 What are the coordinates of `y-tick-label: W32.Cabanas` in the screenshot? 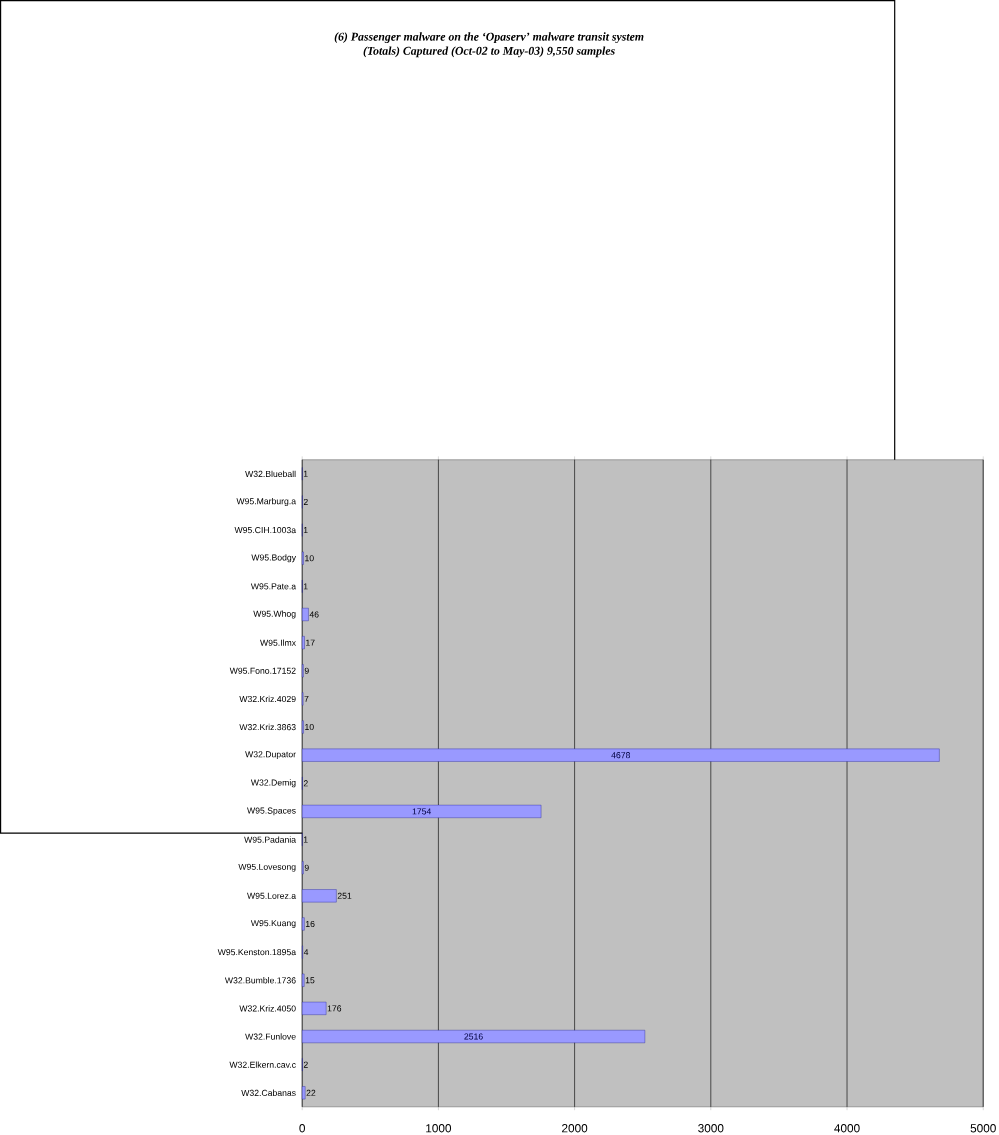 It's located at (268, 1092).